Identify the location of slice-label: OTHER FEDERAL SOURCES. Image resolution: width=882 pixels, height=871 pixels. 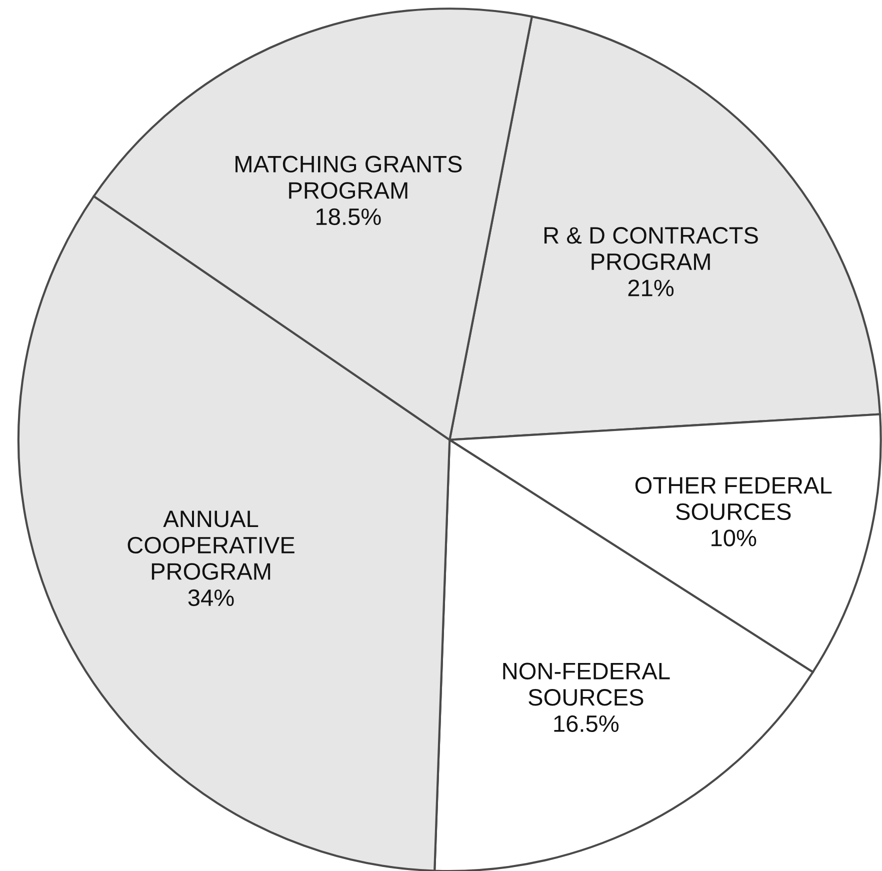
(733, 498).